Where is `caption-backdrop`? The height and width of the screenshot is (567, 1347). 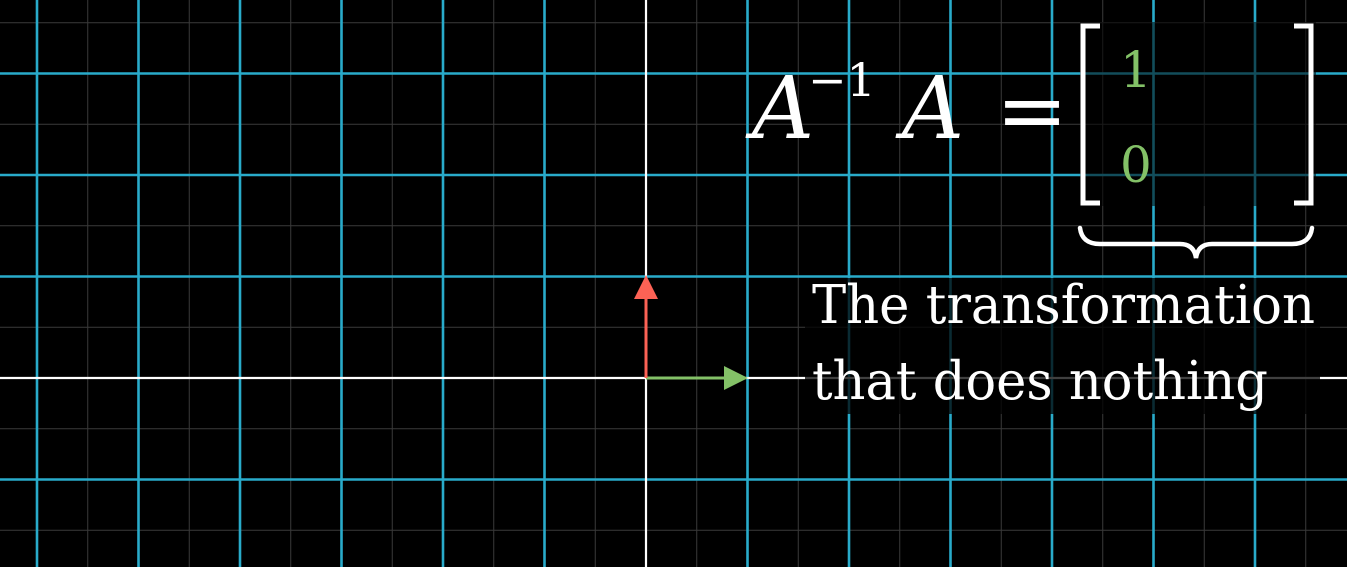 caption-backdrop is located at coordinates (1062, 346).